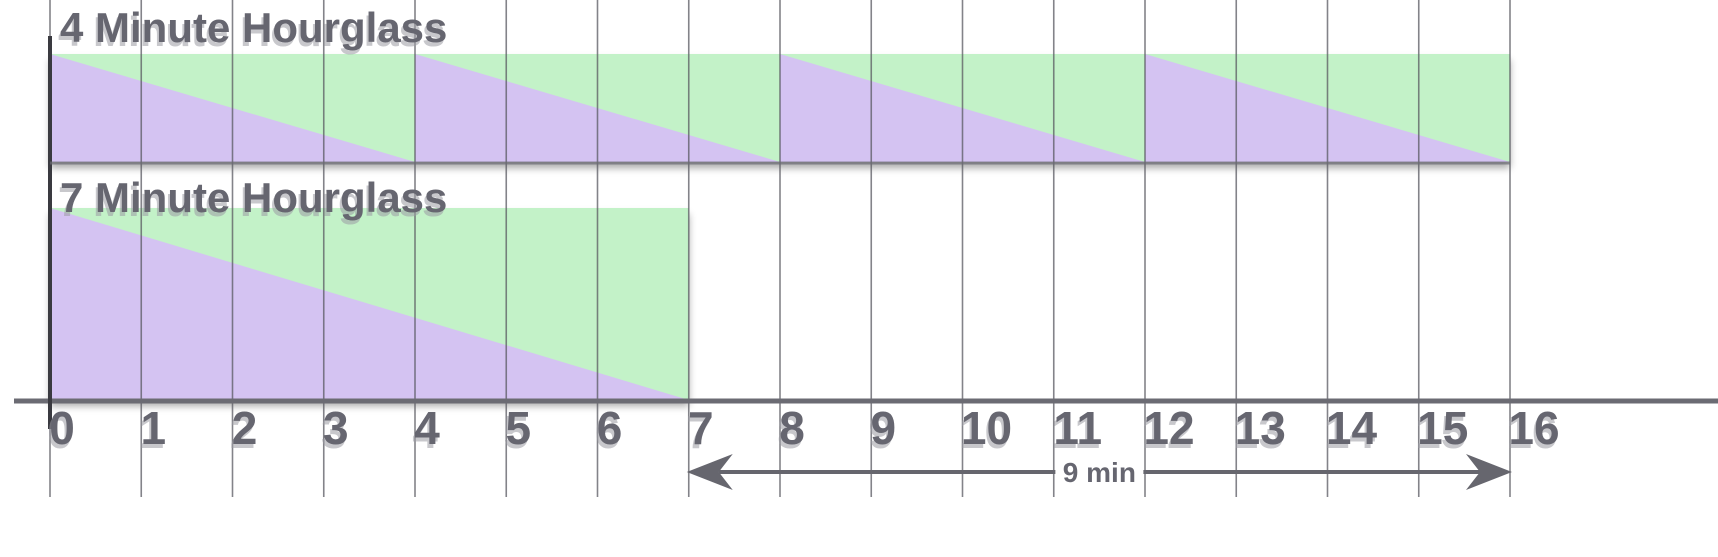 This screenshot has height=557, width=1718. I want to click on tick-label-shadow-0: 0, so click(60, 432).